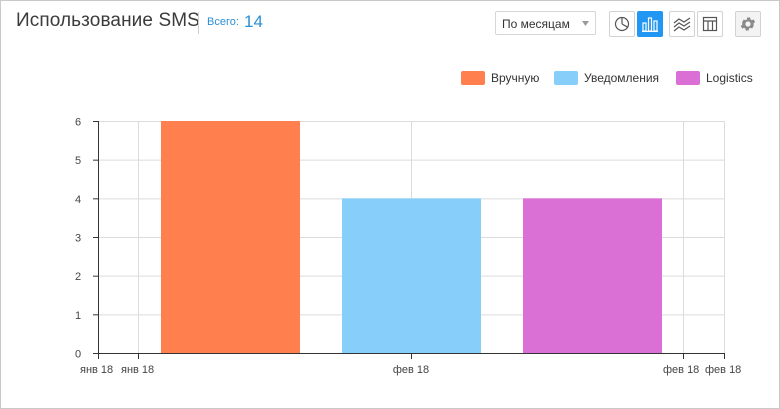 The height and width of the screenshot is (409, 780). I want to click on panel-header: Использование SMS Всего: 14 По месяцам, so click(390, 23).